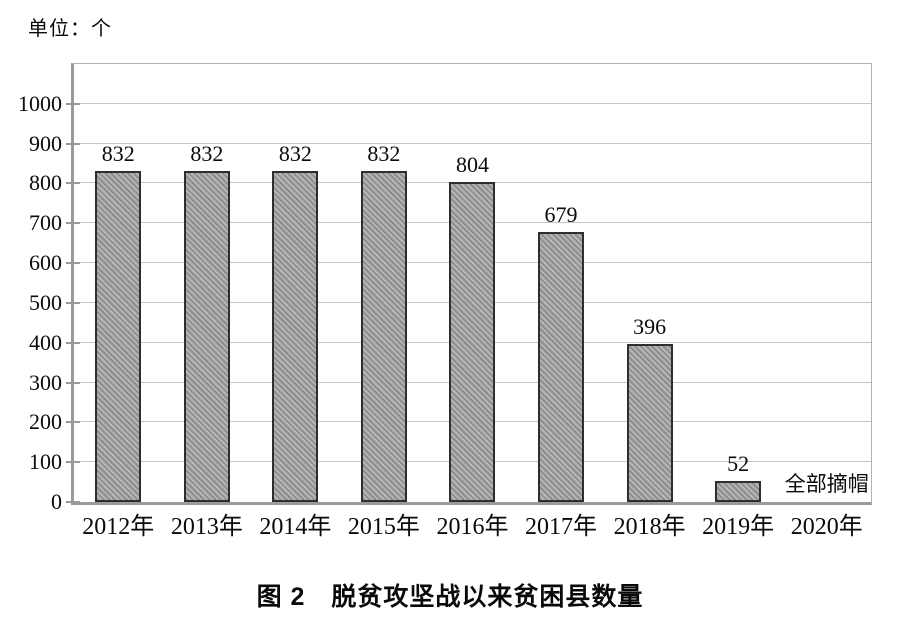 The height and width of the screenshot is (636, 900). What do you see at coordinates (45, 342) in the screenshot?
I see `y-axis-tick-label: 400` at bounding box center [45, 342].